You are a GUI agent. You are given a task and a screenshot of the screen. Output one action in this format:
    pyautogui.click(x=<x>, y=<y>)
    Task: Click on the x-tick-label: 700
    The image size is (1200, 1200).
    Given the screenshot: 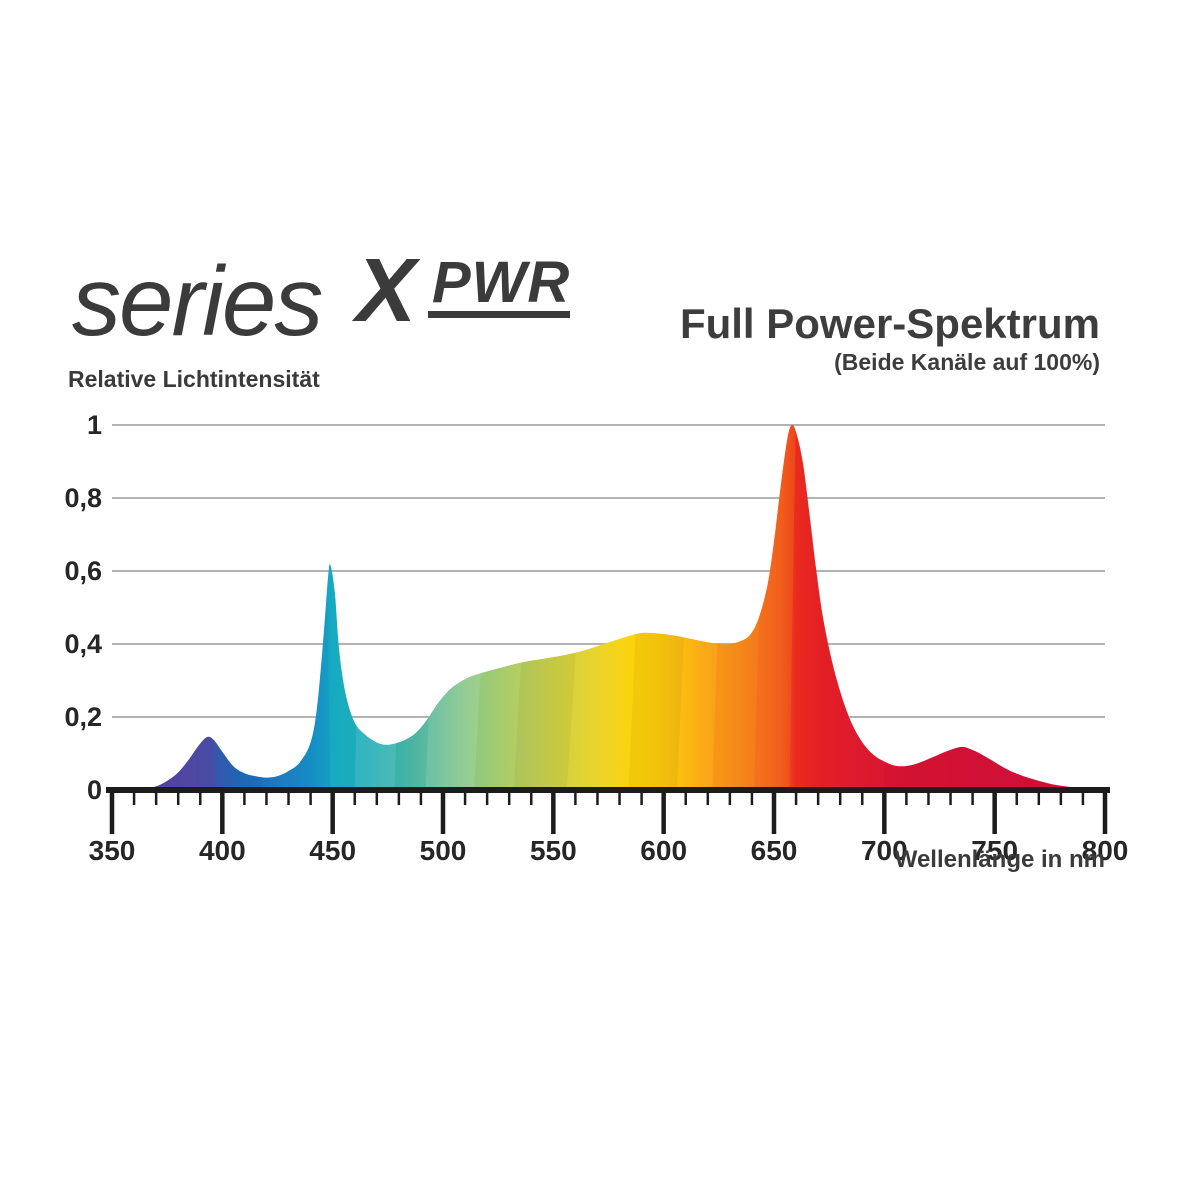 What is the action you would take?
    pyautogui.click(x=884, y=850)
    